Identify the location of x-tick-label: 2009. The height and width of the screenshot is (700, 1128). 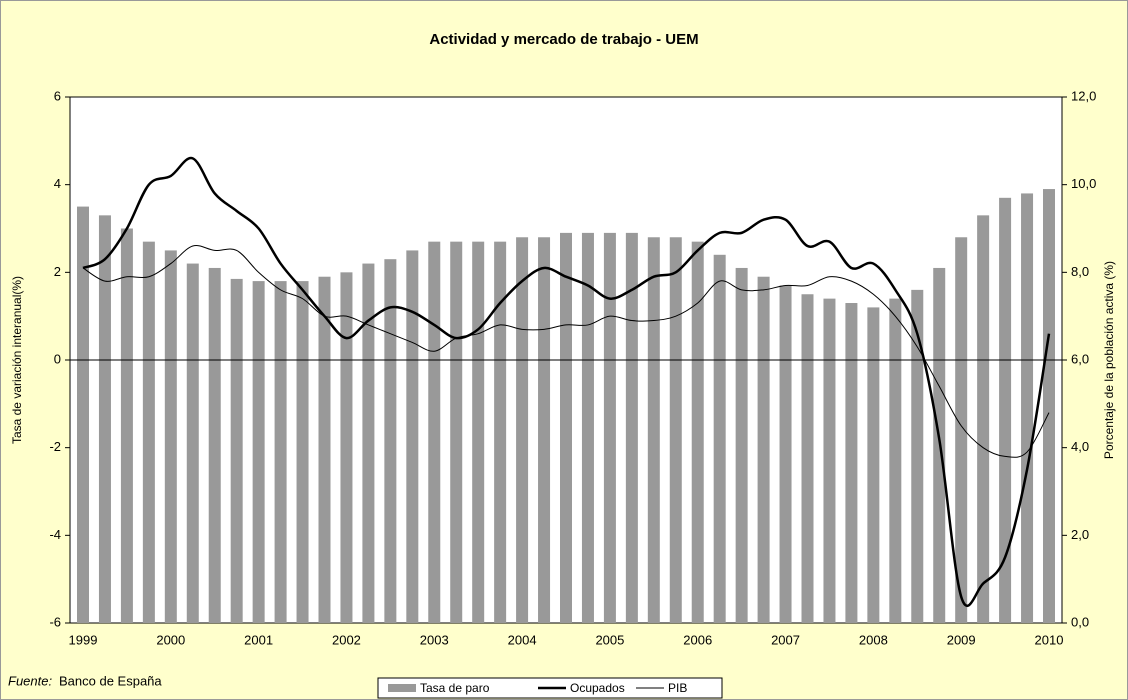
(961, 639).